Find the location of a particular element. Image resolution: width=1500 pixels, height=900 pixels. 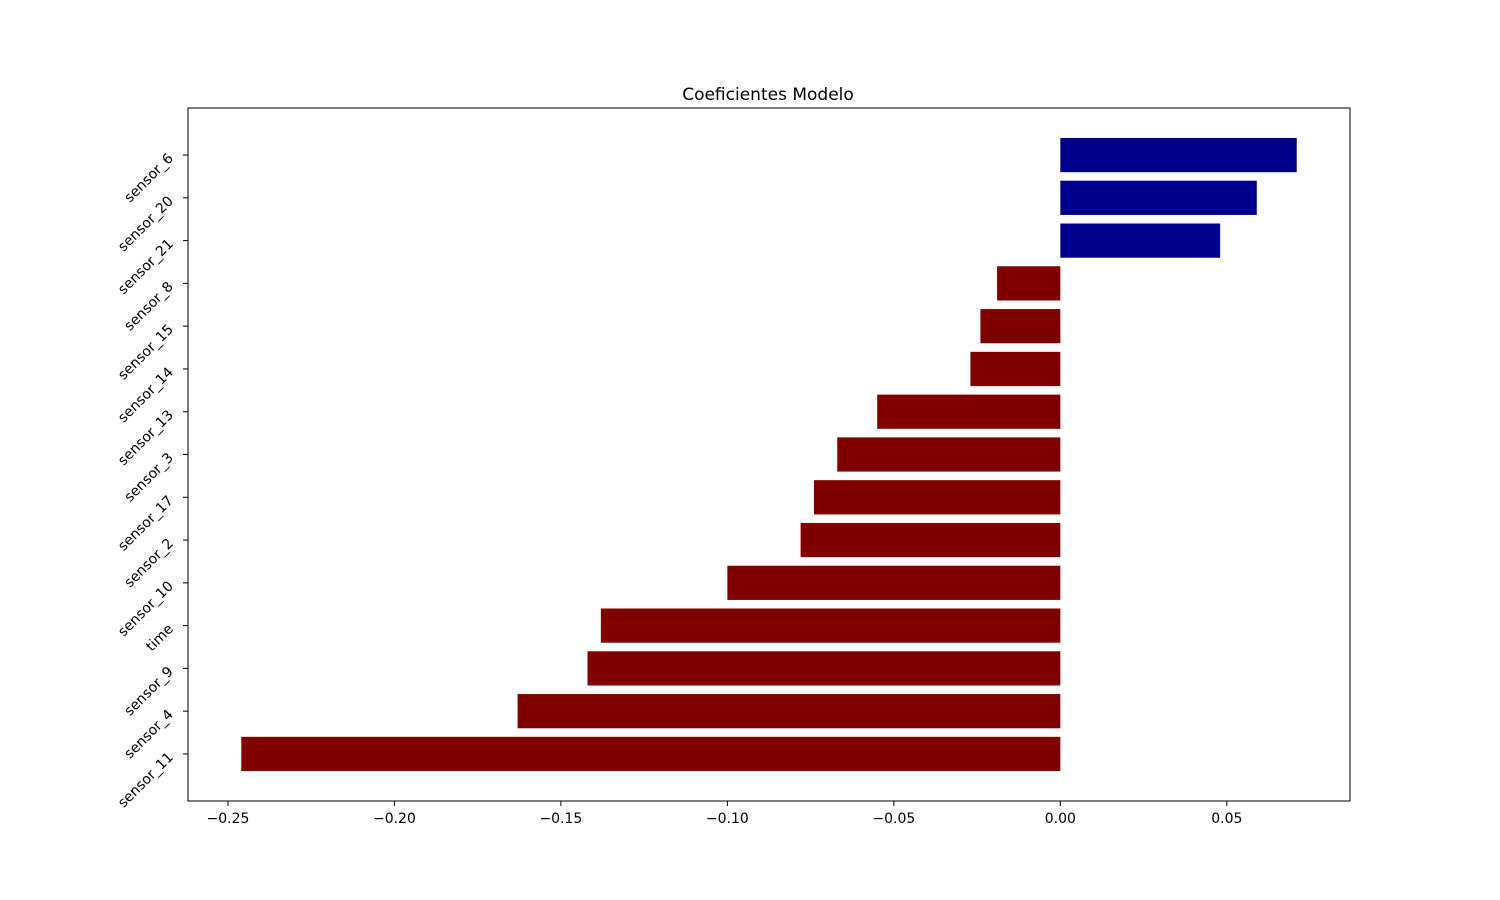

x-axis-ticks: −0.25 −0.20 −0.15 −0.10 −0.05 0.00 0.05 is located at coordinates (724, 814).